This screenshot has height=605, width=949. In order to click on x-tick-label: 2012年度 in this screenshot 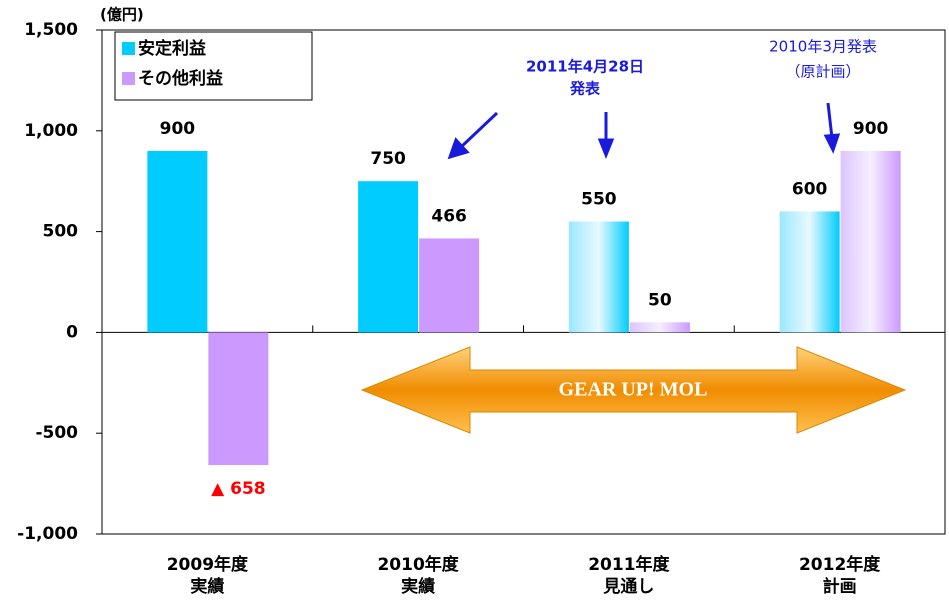, I will do `click(840, 564)`.